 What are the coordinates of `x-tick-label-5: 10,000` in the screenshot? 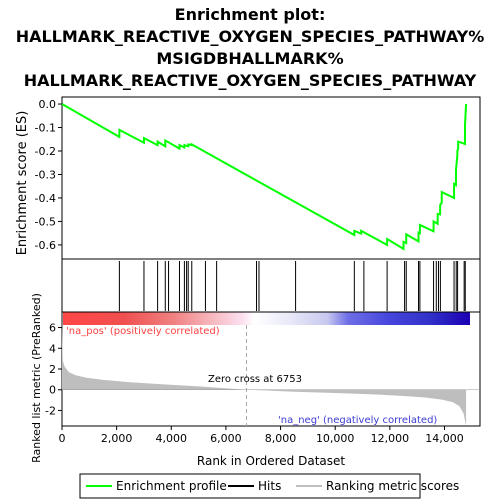 It's located at (335, 438).